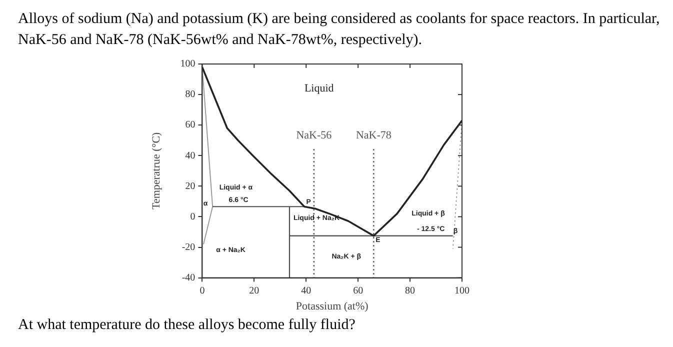 This screenshot has width=673, height=347. Describe the element at coordinates (190, 94) in the screenshot. I see `y-tick-label: 80` at that location.